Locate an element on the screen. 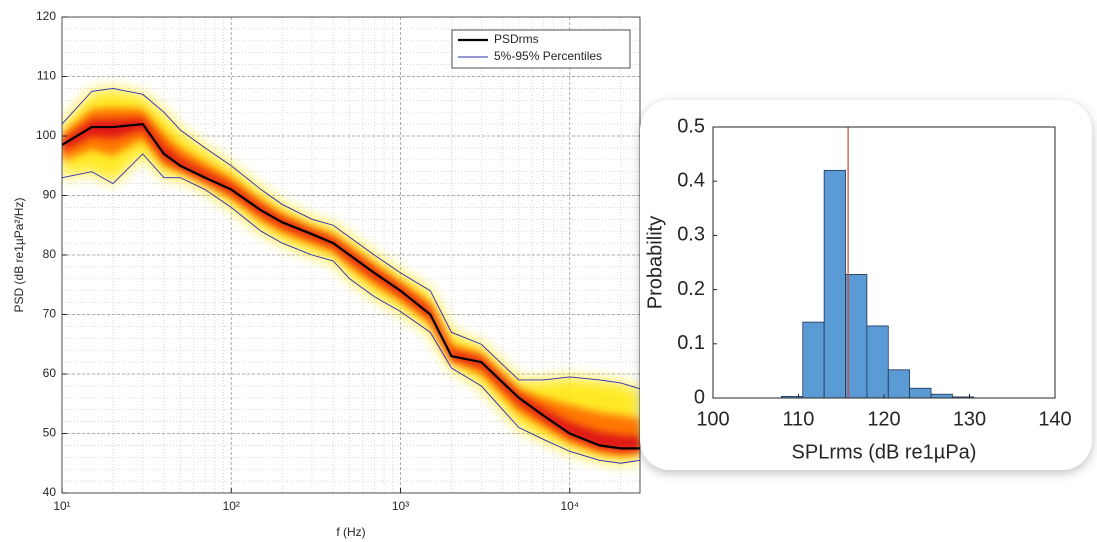  legend-label: PSDrms is located at coordinates (516, 39).